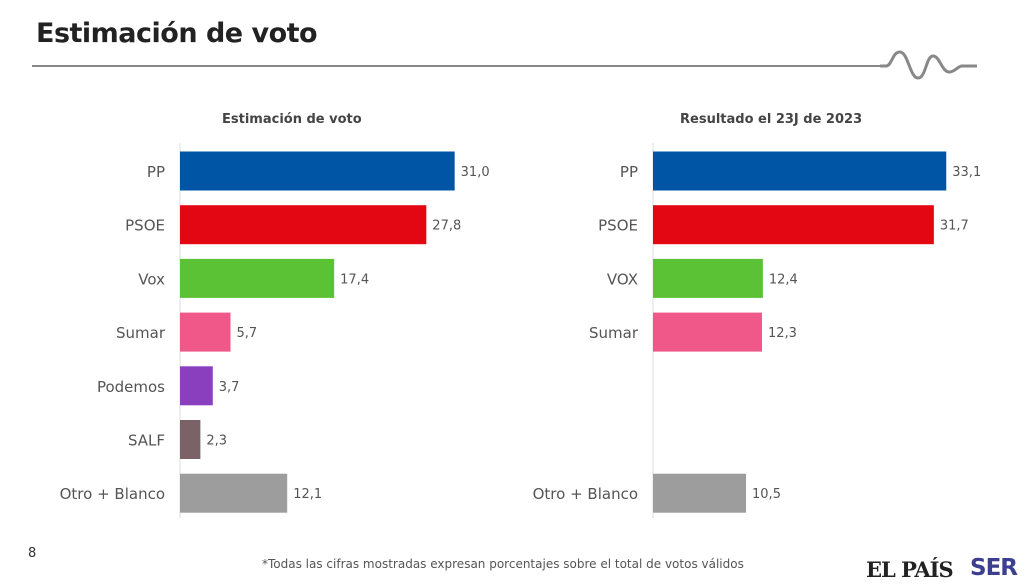 This screenshot has height=584, width=1024. I want to click on chart-title-estimacion: Estimación de voto, so click(292, 119).